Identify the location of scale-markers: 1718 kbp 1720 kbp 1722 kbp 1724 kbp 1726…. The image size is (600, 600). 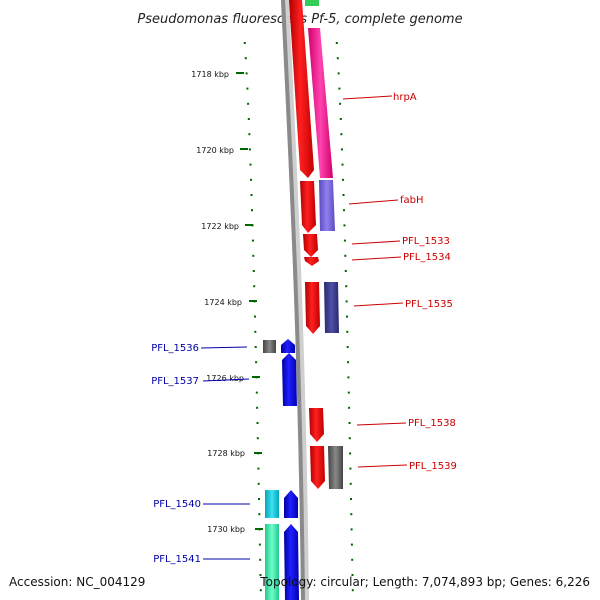
(227, 302).